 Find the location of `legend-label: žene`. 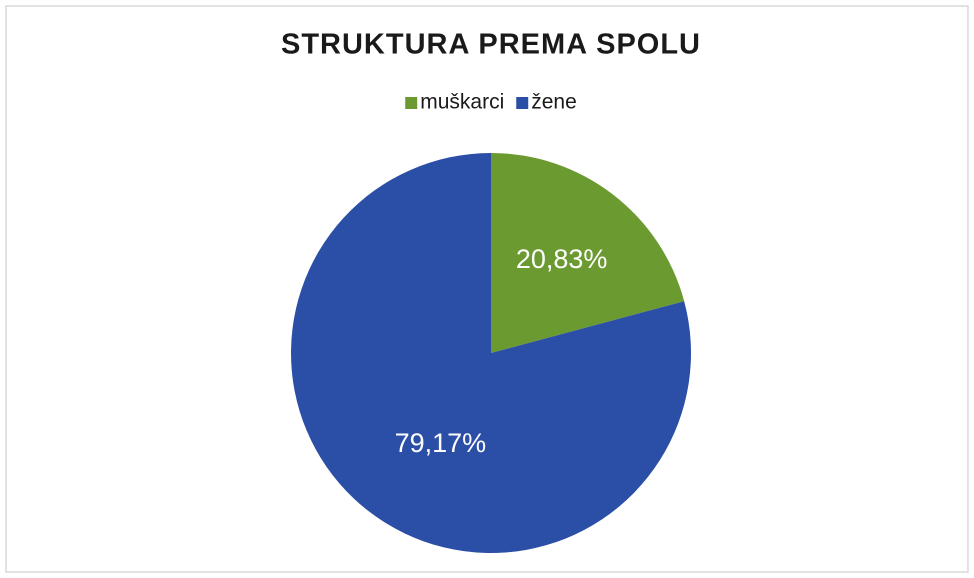

legend-label: žene is located at coordinates (554, 102).